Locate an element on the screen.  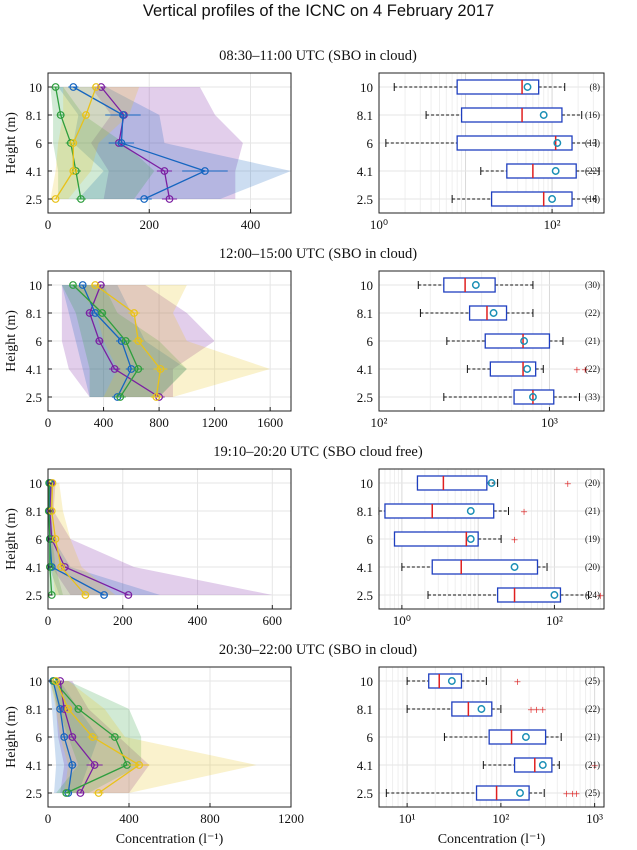
sample-count-label: (20) is located at coordinates (592, 483).